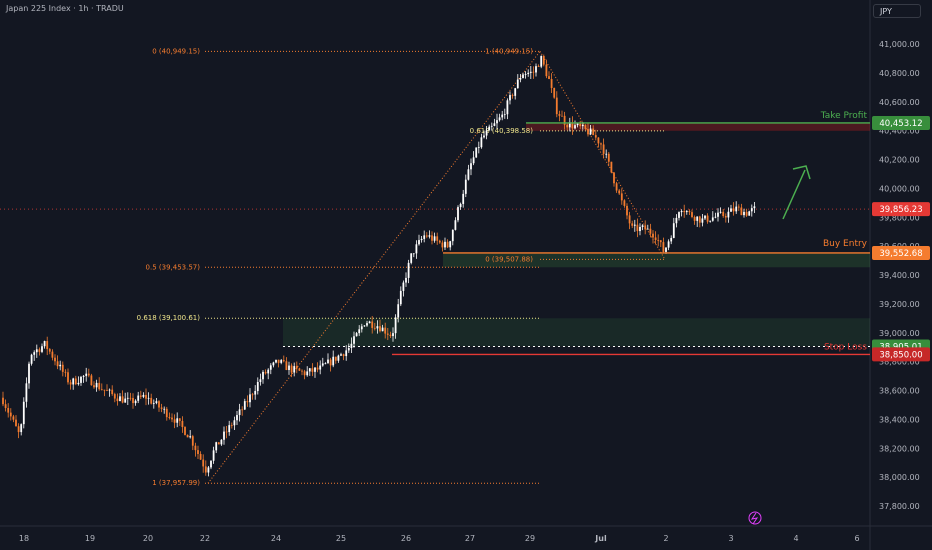  I want to click on tp-zone, so click(698, 126).